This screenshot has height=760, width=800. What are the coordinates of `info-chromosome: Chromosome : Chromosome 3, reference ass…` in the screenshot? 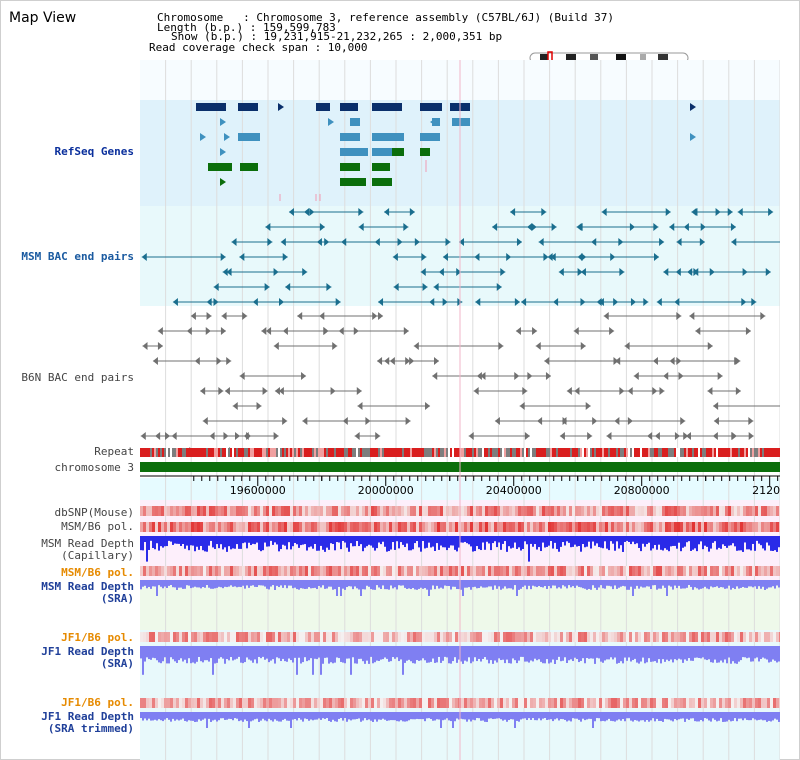 It's located at (385, 17).